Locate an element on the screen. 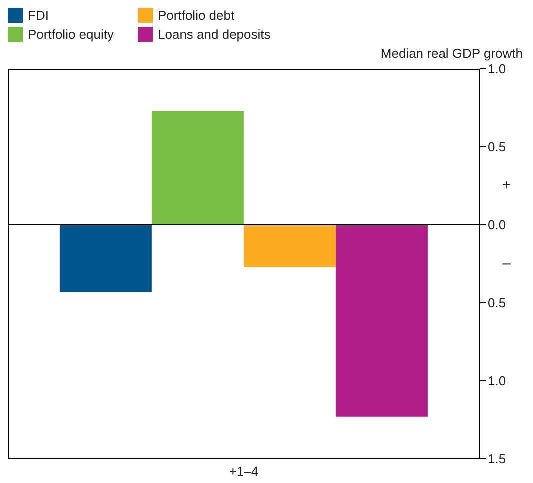  y-axis-title: Median real GDP growth is located at coordinates (451, 53).